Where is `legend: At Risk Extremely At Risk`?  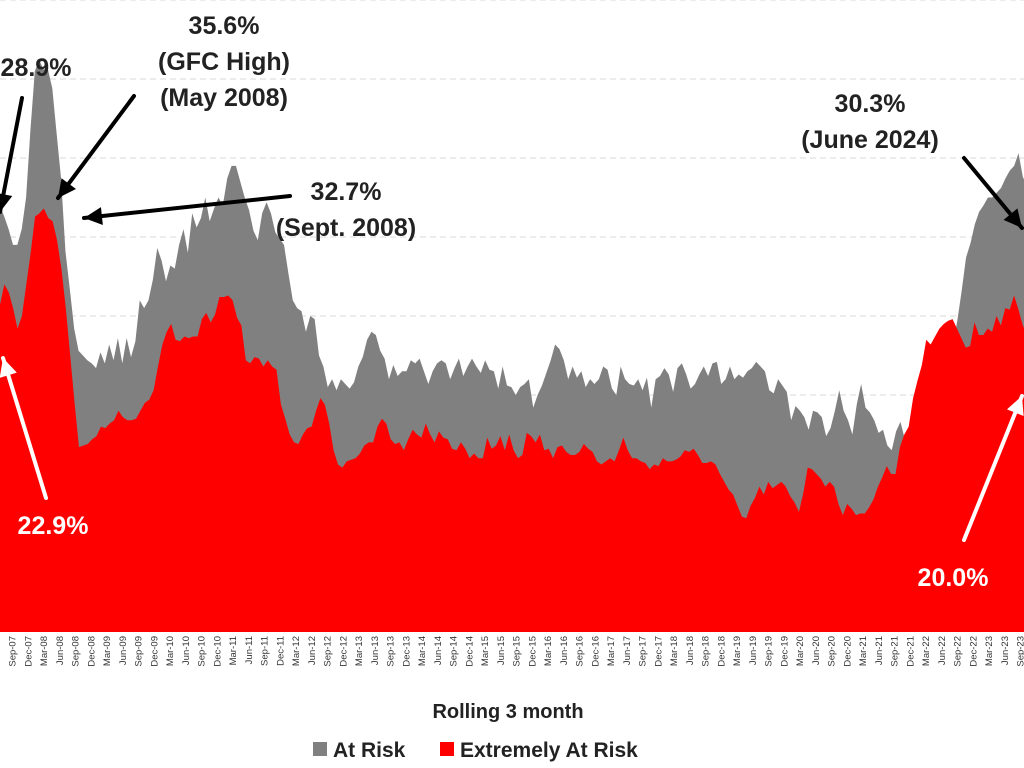
legend: At Risk Extremely At Risk is located at coordinates (475, 750).